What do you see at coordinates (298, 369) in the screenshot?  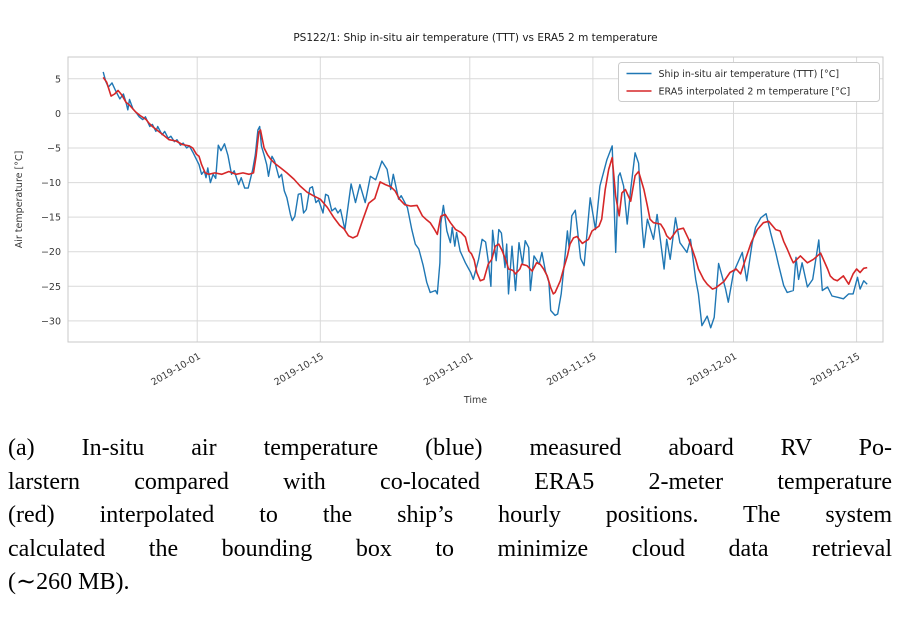 I see `x-tick-label: 2019-10-15` at bounding box center [298, 369].